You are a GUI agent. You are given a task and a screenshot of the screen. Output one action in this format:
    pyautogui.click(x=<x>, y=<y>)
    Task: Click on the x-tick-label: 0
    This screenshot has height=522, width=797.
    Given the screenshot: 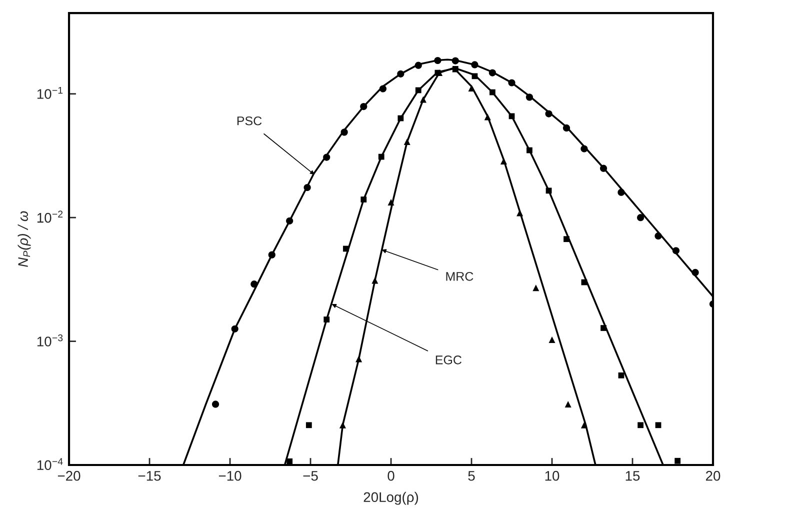 What is the action you would take?
    pyautogui.click(x=391, y=475)
    